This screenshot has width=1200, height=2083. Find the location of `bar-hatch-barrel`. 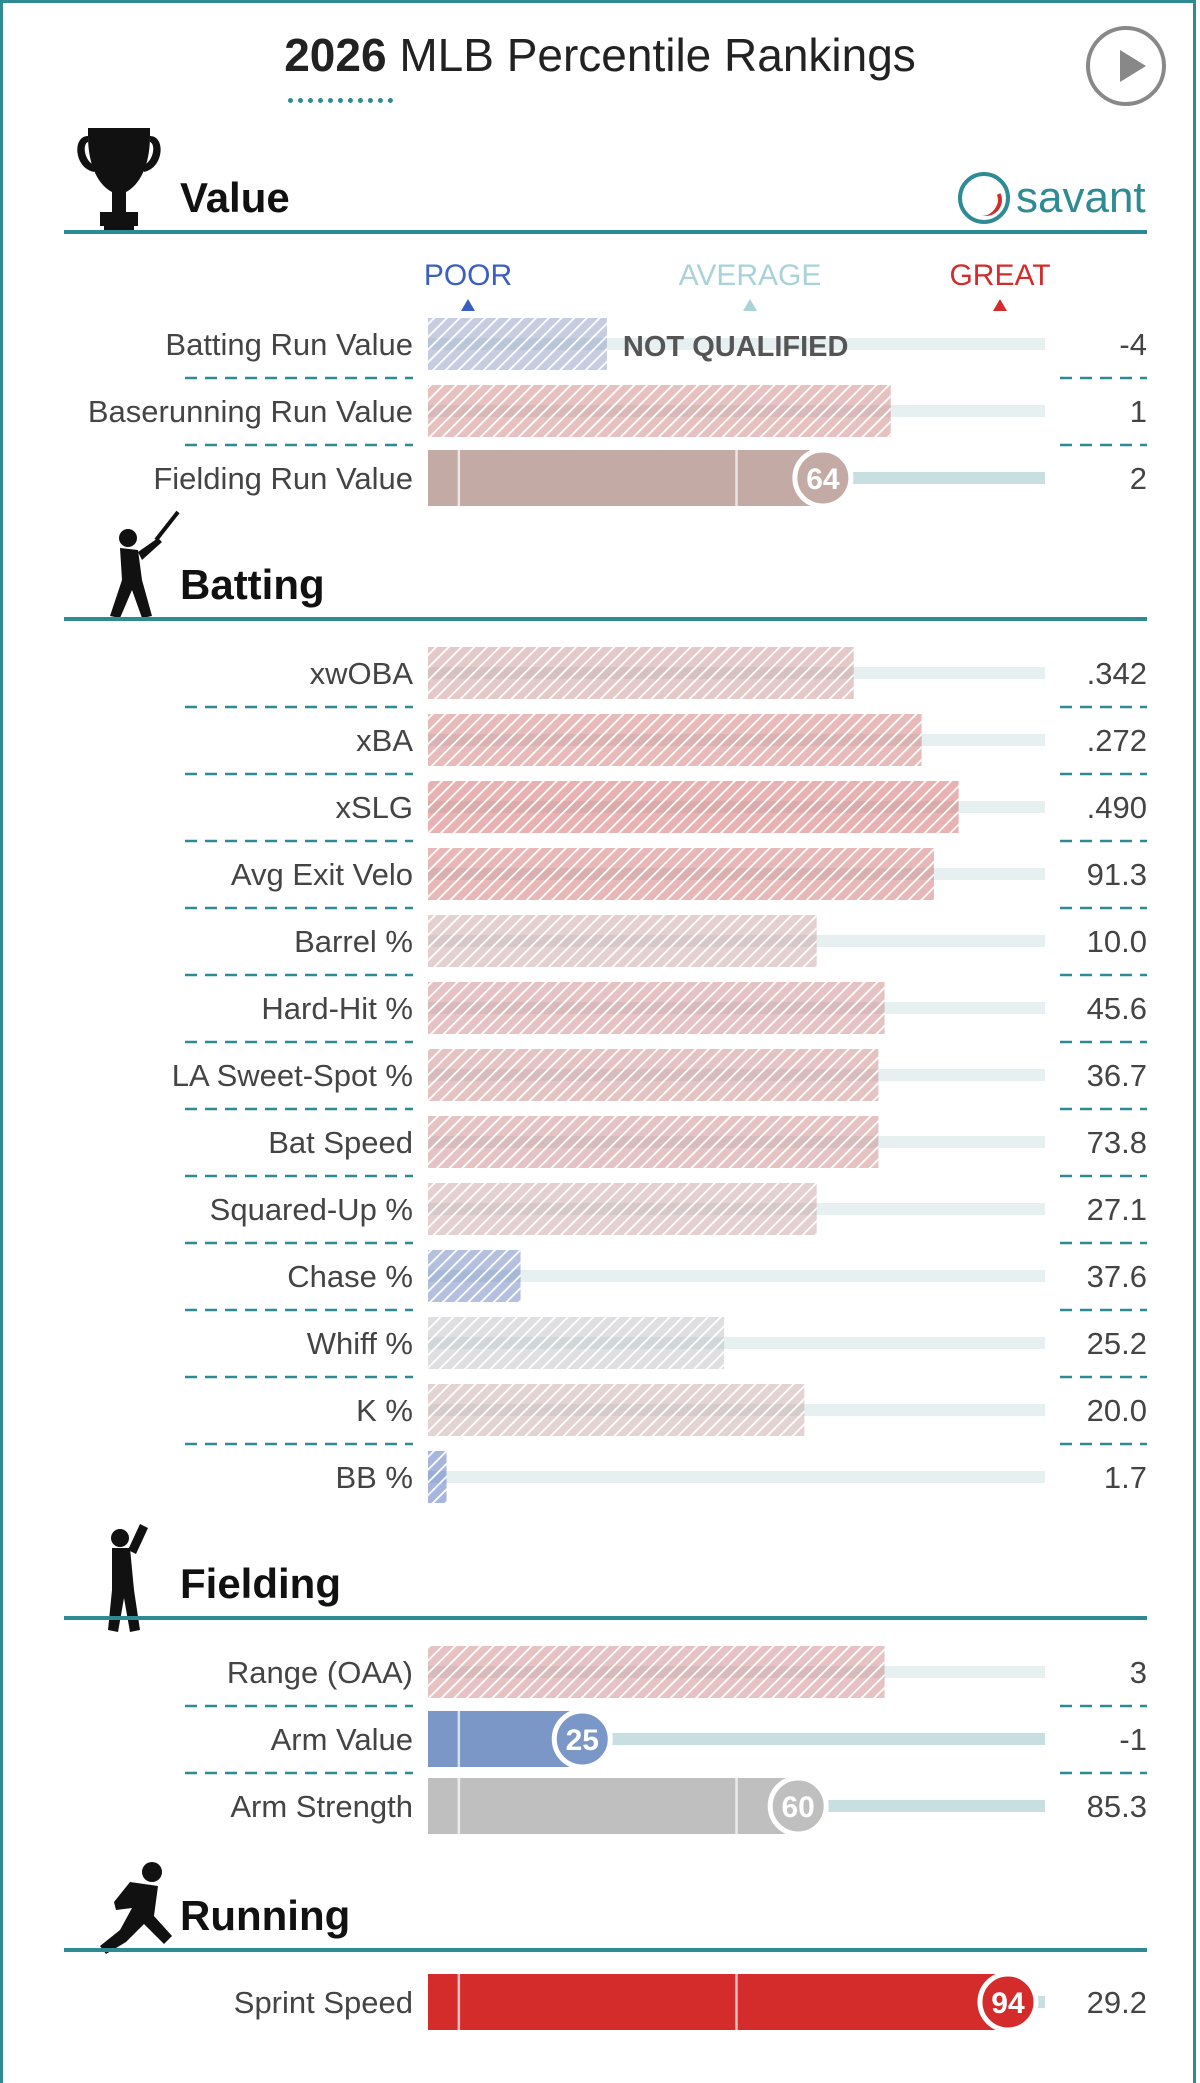

bar-hatch-barrel is located at coordinates (622, 941).